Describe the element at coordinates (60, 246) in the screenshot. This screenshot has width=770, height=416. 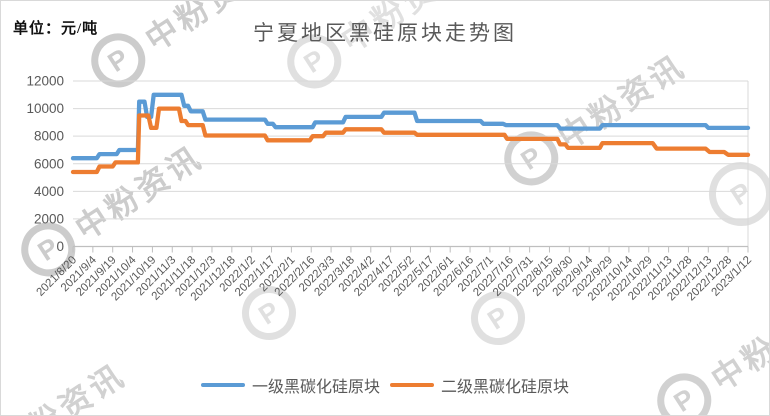
I see `y-axis-label: 0` at that location.